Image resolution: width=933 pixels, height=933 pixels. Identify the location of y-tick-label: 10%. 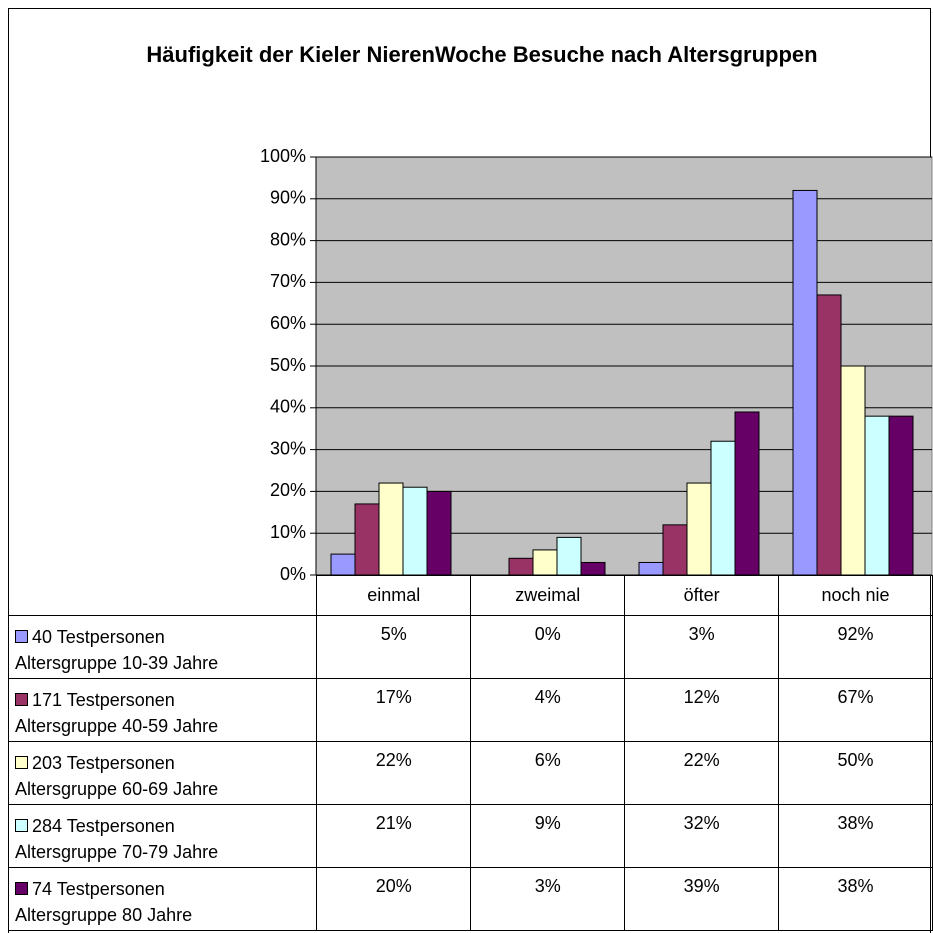
(288, 532).